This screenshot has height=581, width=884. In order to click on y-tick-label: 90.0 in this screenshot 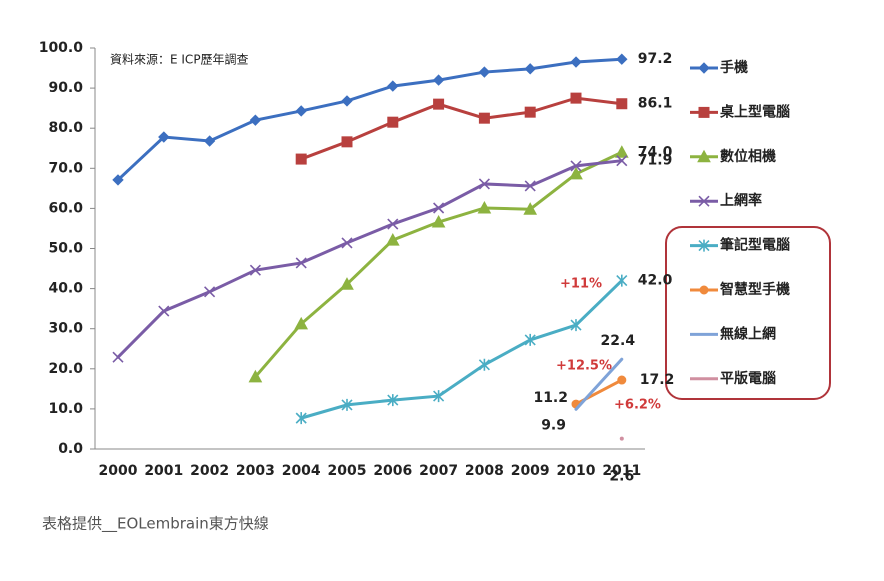, I will do `click(65, 88)`.